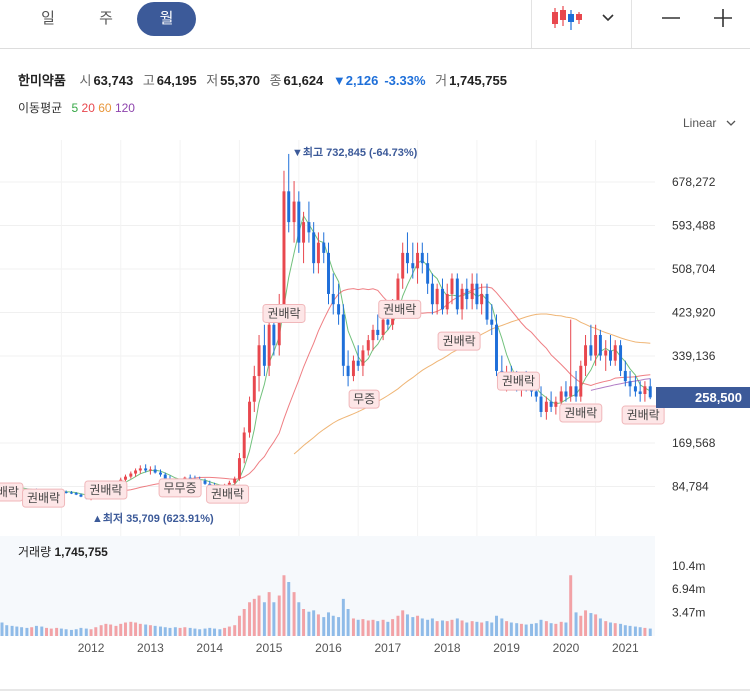 This screenshot has width=750, height=692. I want to click on event-label: 배락, so click(9, 492).